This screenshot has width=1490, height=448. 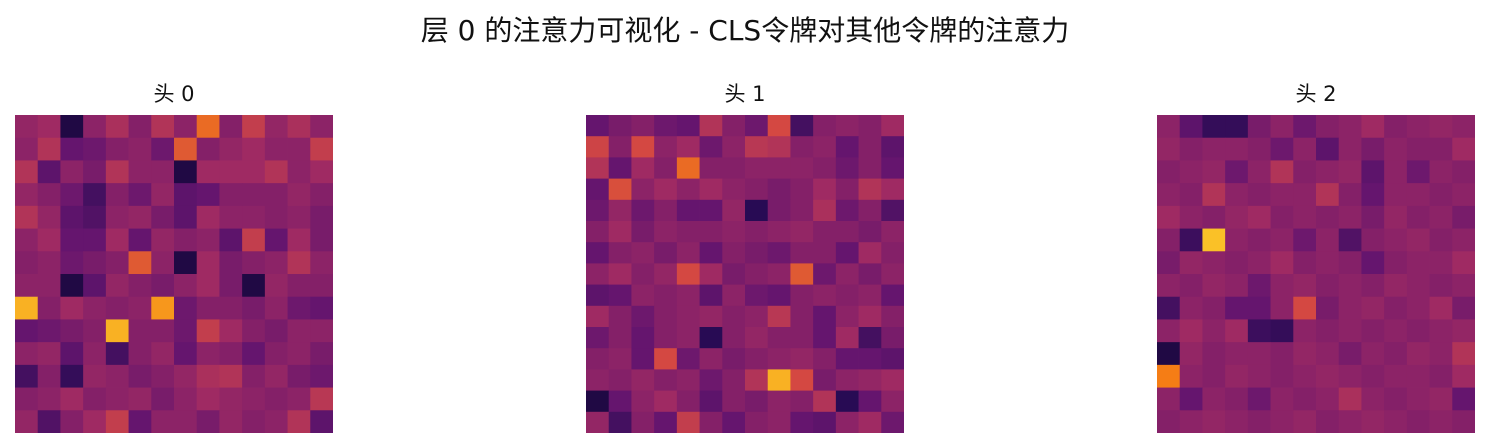 I want to click on heatmap-cell-r0-c10, so click(x=825, y=126).